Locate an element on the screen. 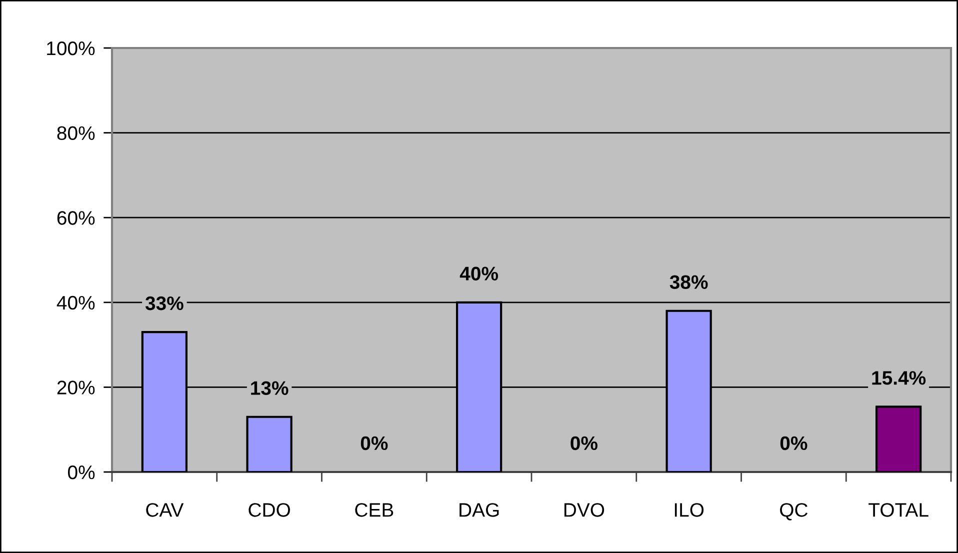  x-tick-label: ILO is located at coordinates (689, 510).